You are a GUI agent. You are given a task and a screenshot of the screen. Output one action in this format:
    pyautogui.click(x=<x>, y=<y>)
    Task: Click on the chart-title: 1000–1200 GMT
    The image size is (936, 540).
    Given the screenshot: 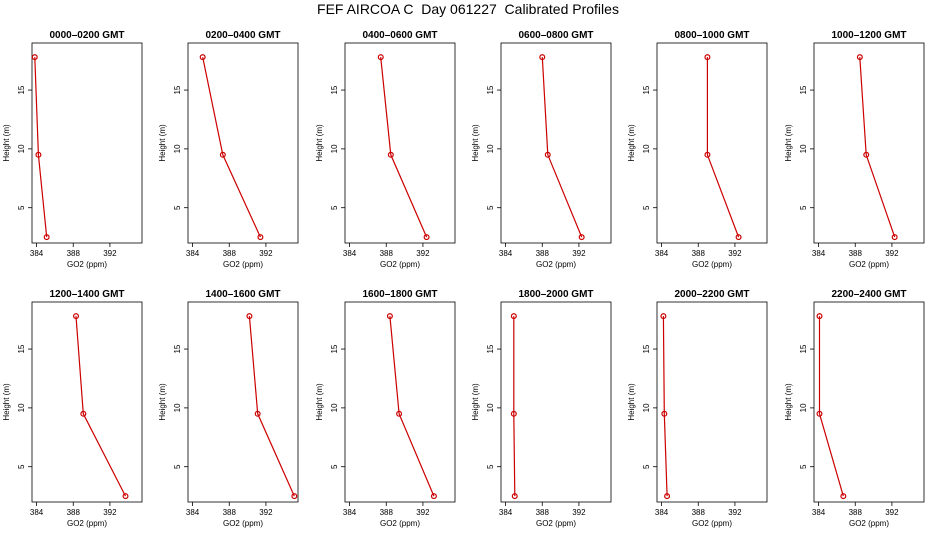 What is the action you would take?
    pyautogui.click(x=868, y=35)
    